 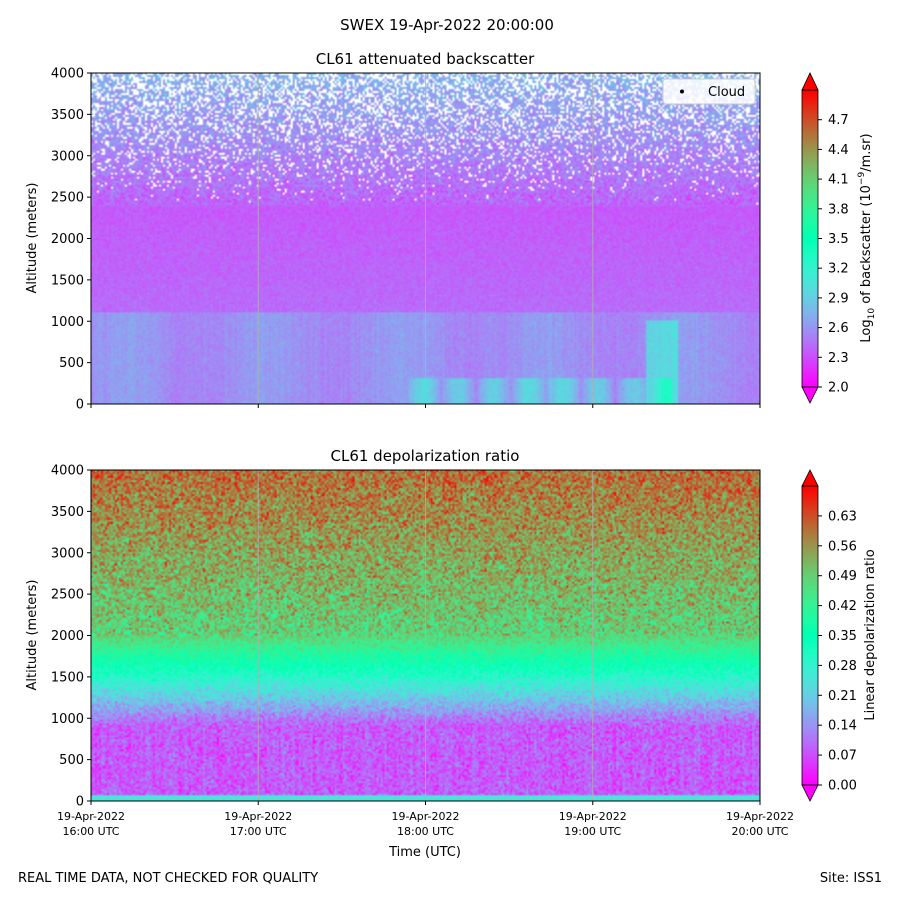 I want to click on panel1-colorbar-label: Log10 of backscatter (10−9/m.sr), so click(x=867, y=237).